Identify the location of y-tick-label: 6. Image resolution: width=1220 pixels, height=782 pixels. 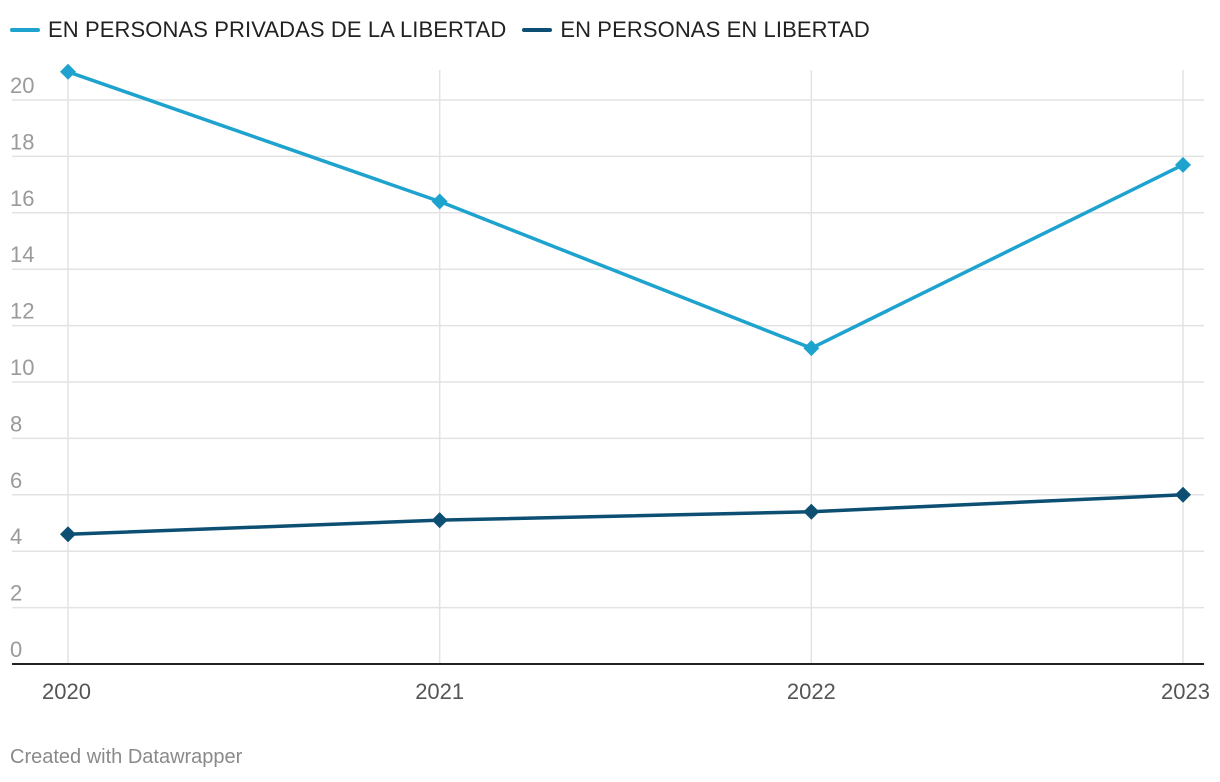
(16, 480).